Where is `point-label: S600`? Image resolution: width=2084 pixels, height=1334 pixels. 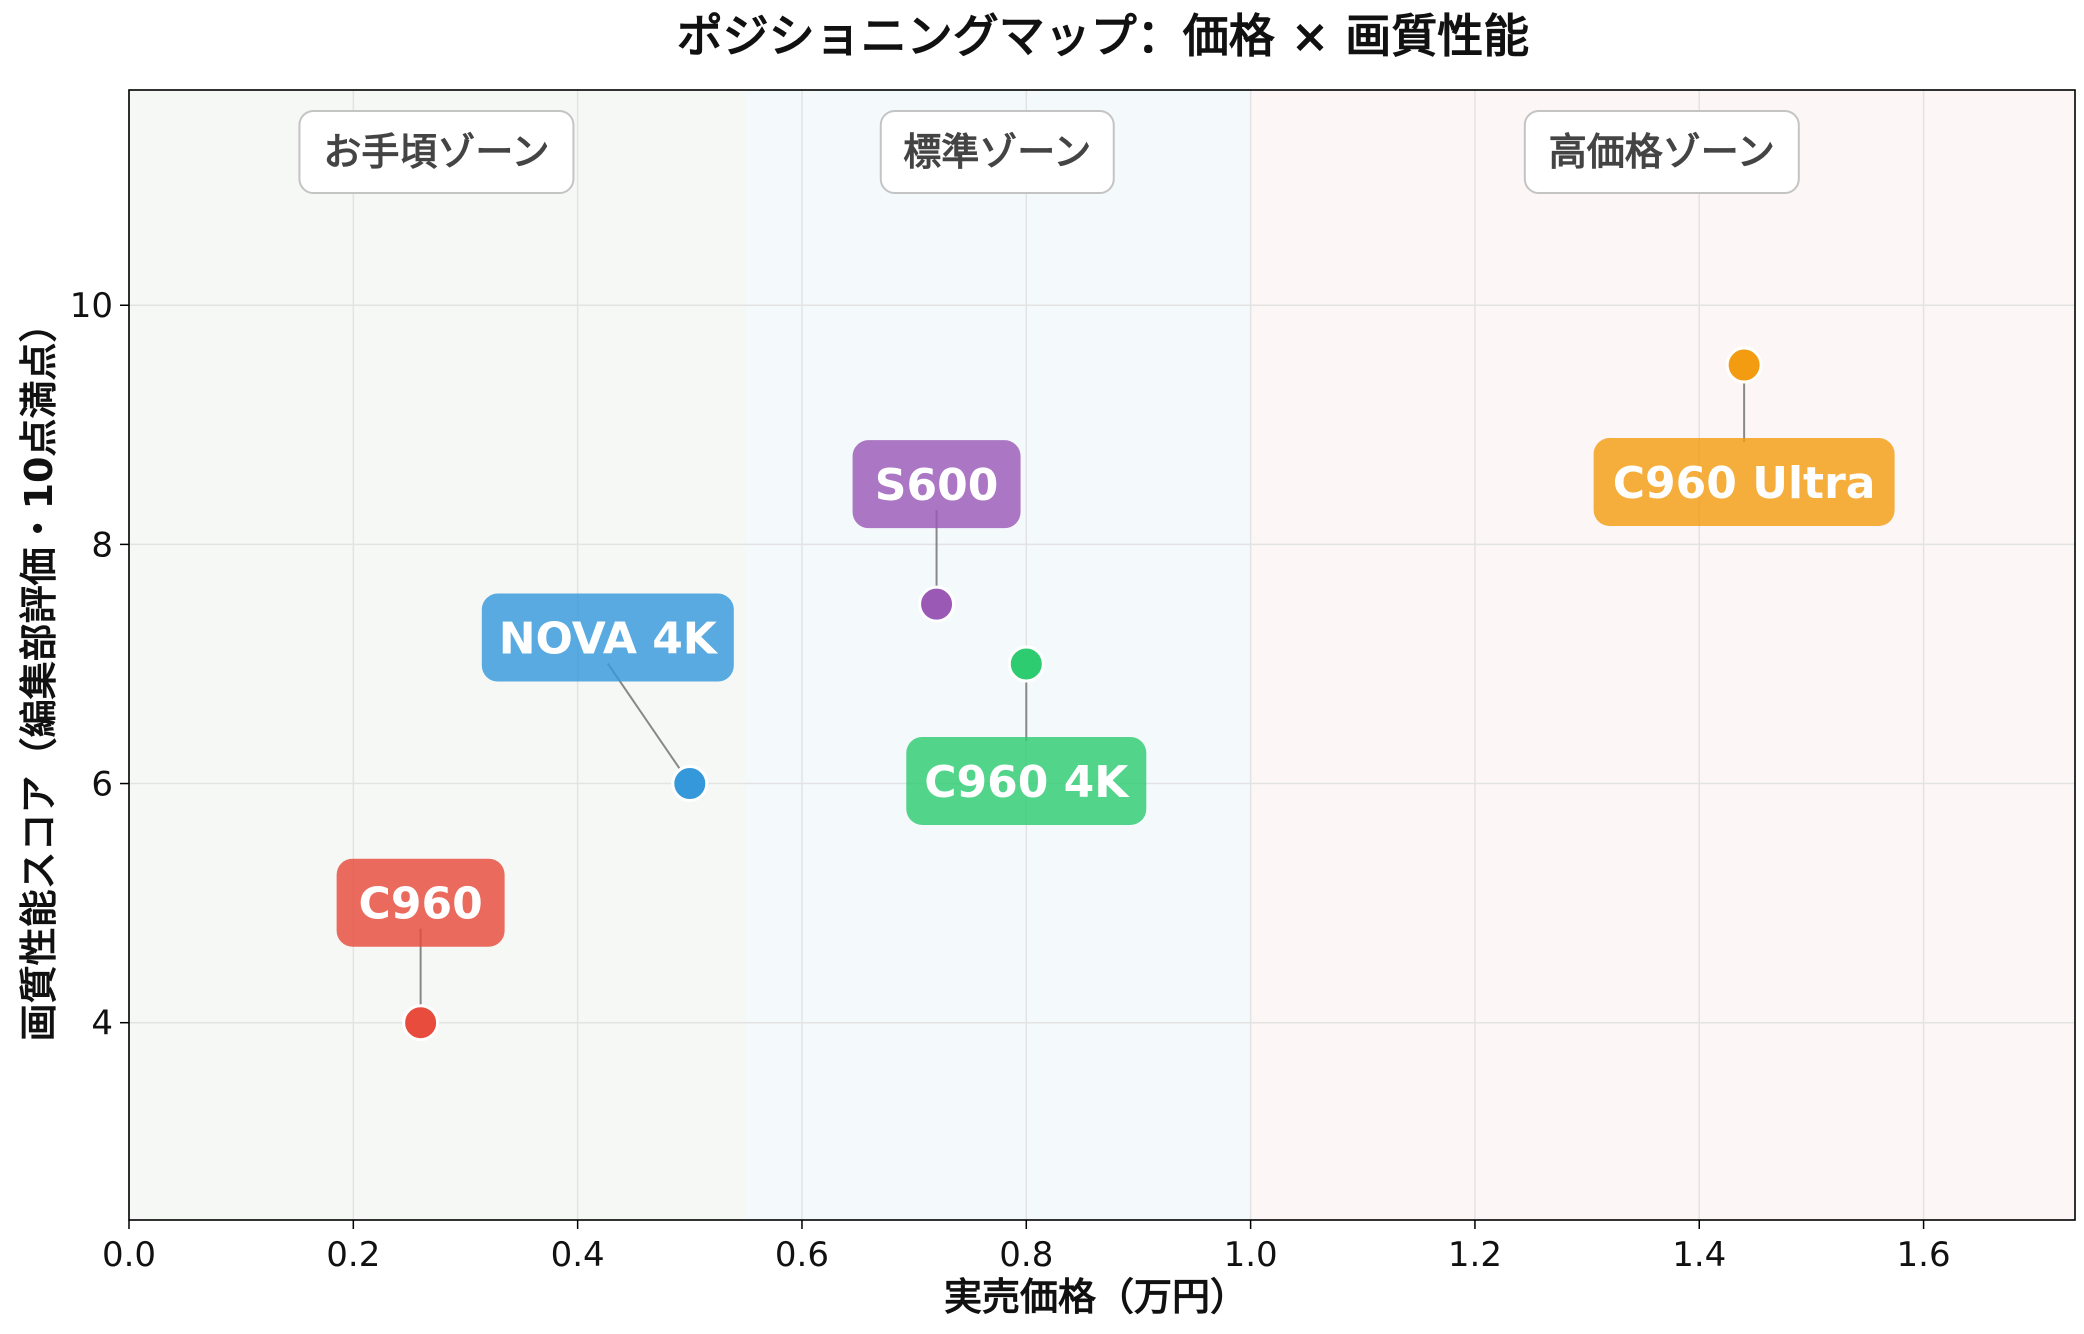 point-label: S600 is located at coordinates (937, 485).